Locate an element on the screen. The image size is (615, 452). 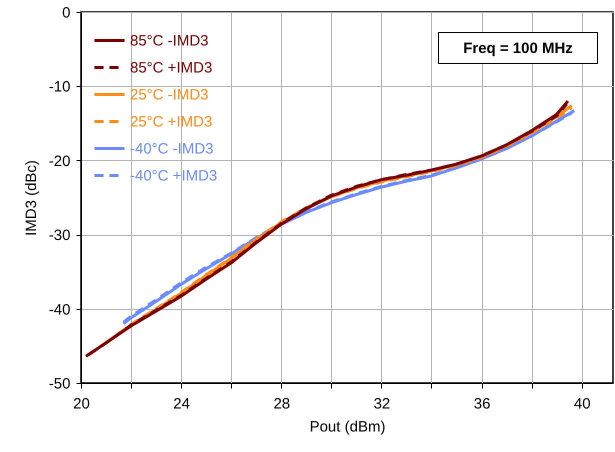
y-axis-title: IMD3 (dBc) is located at coordinates (31, 198).